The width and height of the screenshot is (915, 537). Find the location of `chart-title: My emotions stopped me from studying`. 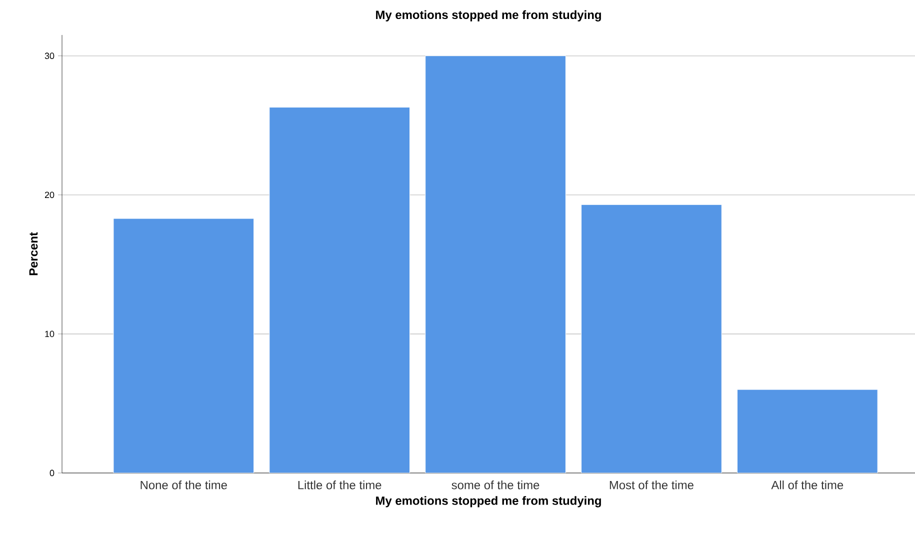

chart-title: My emotions stopped me from studying is located at coordinates (488, 16).